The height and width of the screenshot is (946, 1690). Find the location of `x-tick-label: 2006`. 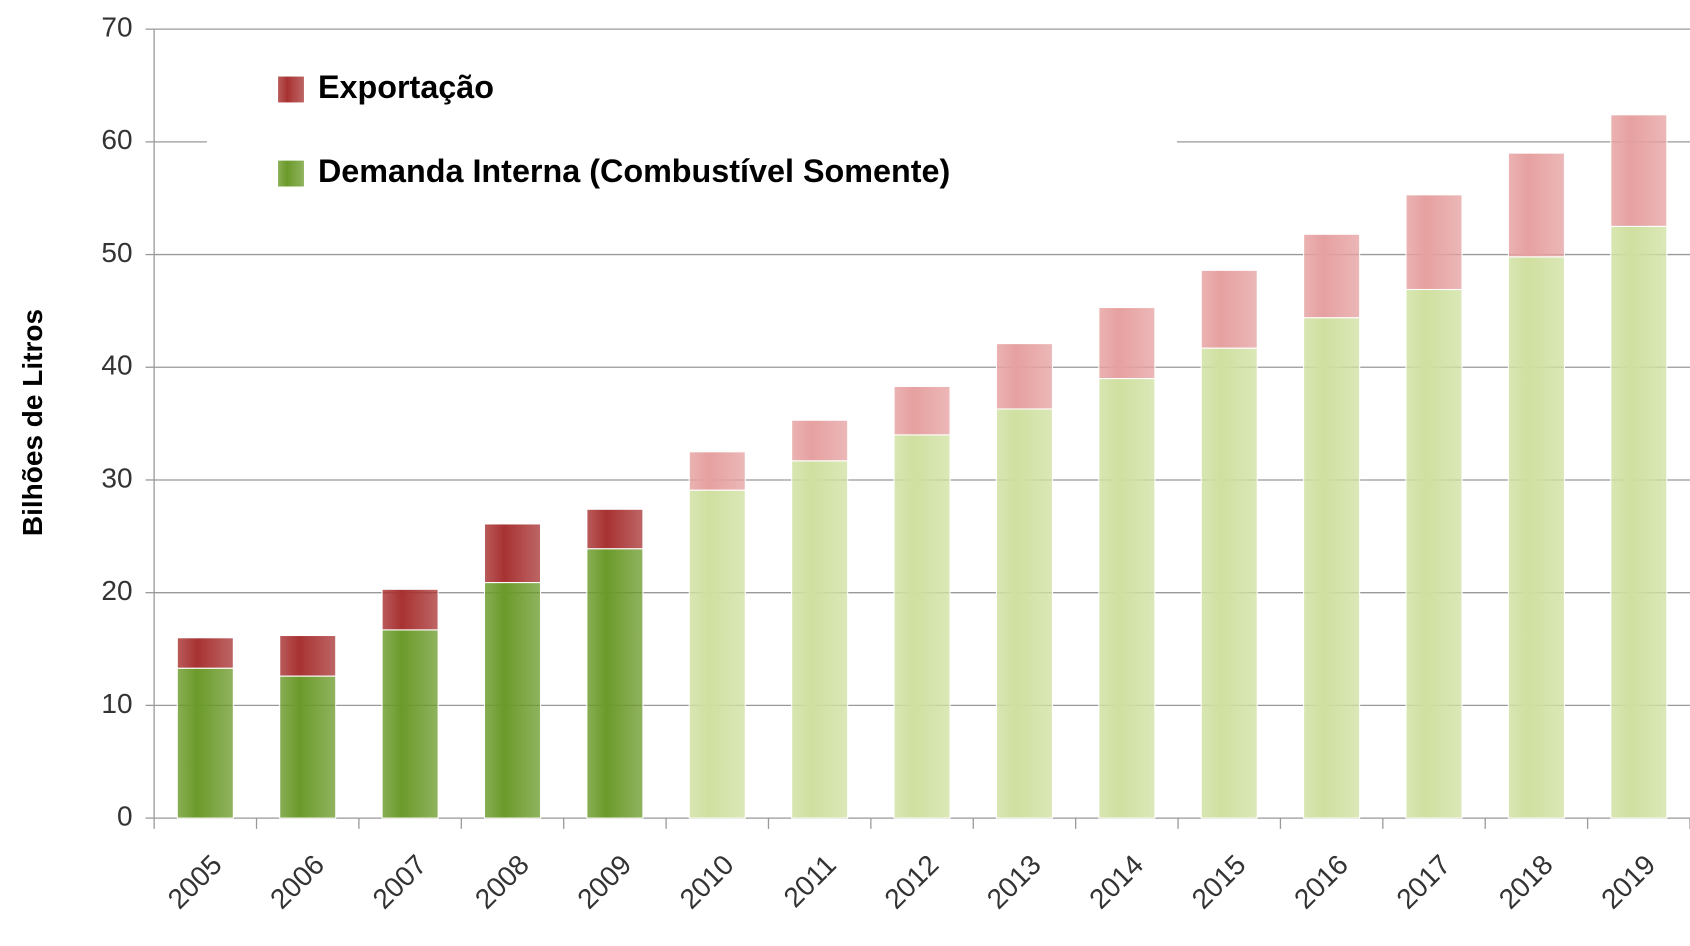

x-tick-label: 2006 is located at coordinates (297, 882).